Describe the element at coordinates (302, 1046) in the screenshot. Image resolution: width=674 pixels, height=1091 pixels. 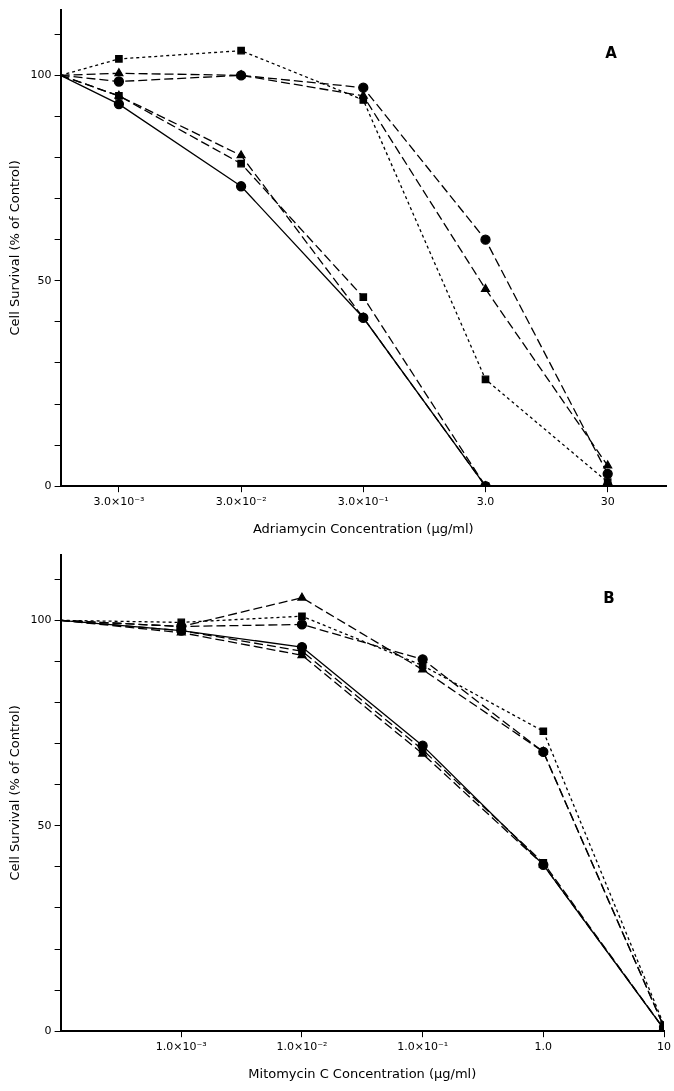
I see `x-tick-label: 1.0×10⁻²` at that location.